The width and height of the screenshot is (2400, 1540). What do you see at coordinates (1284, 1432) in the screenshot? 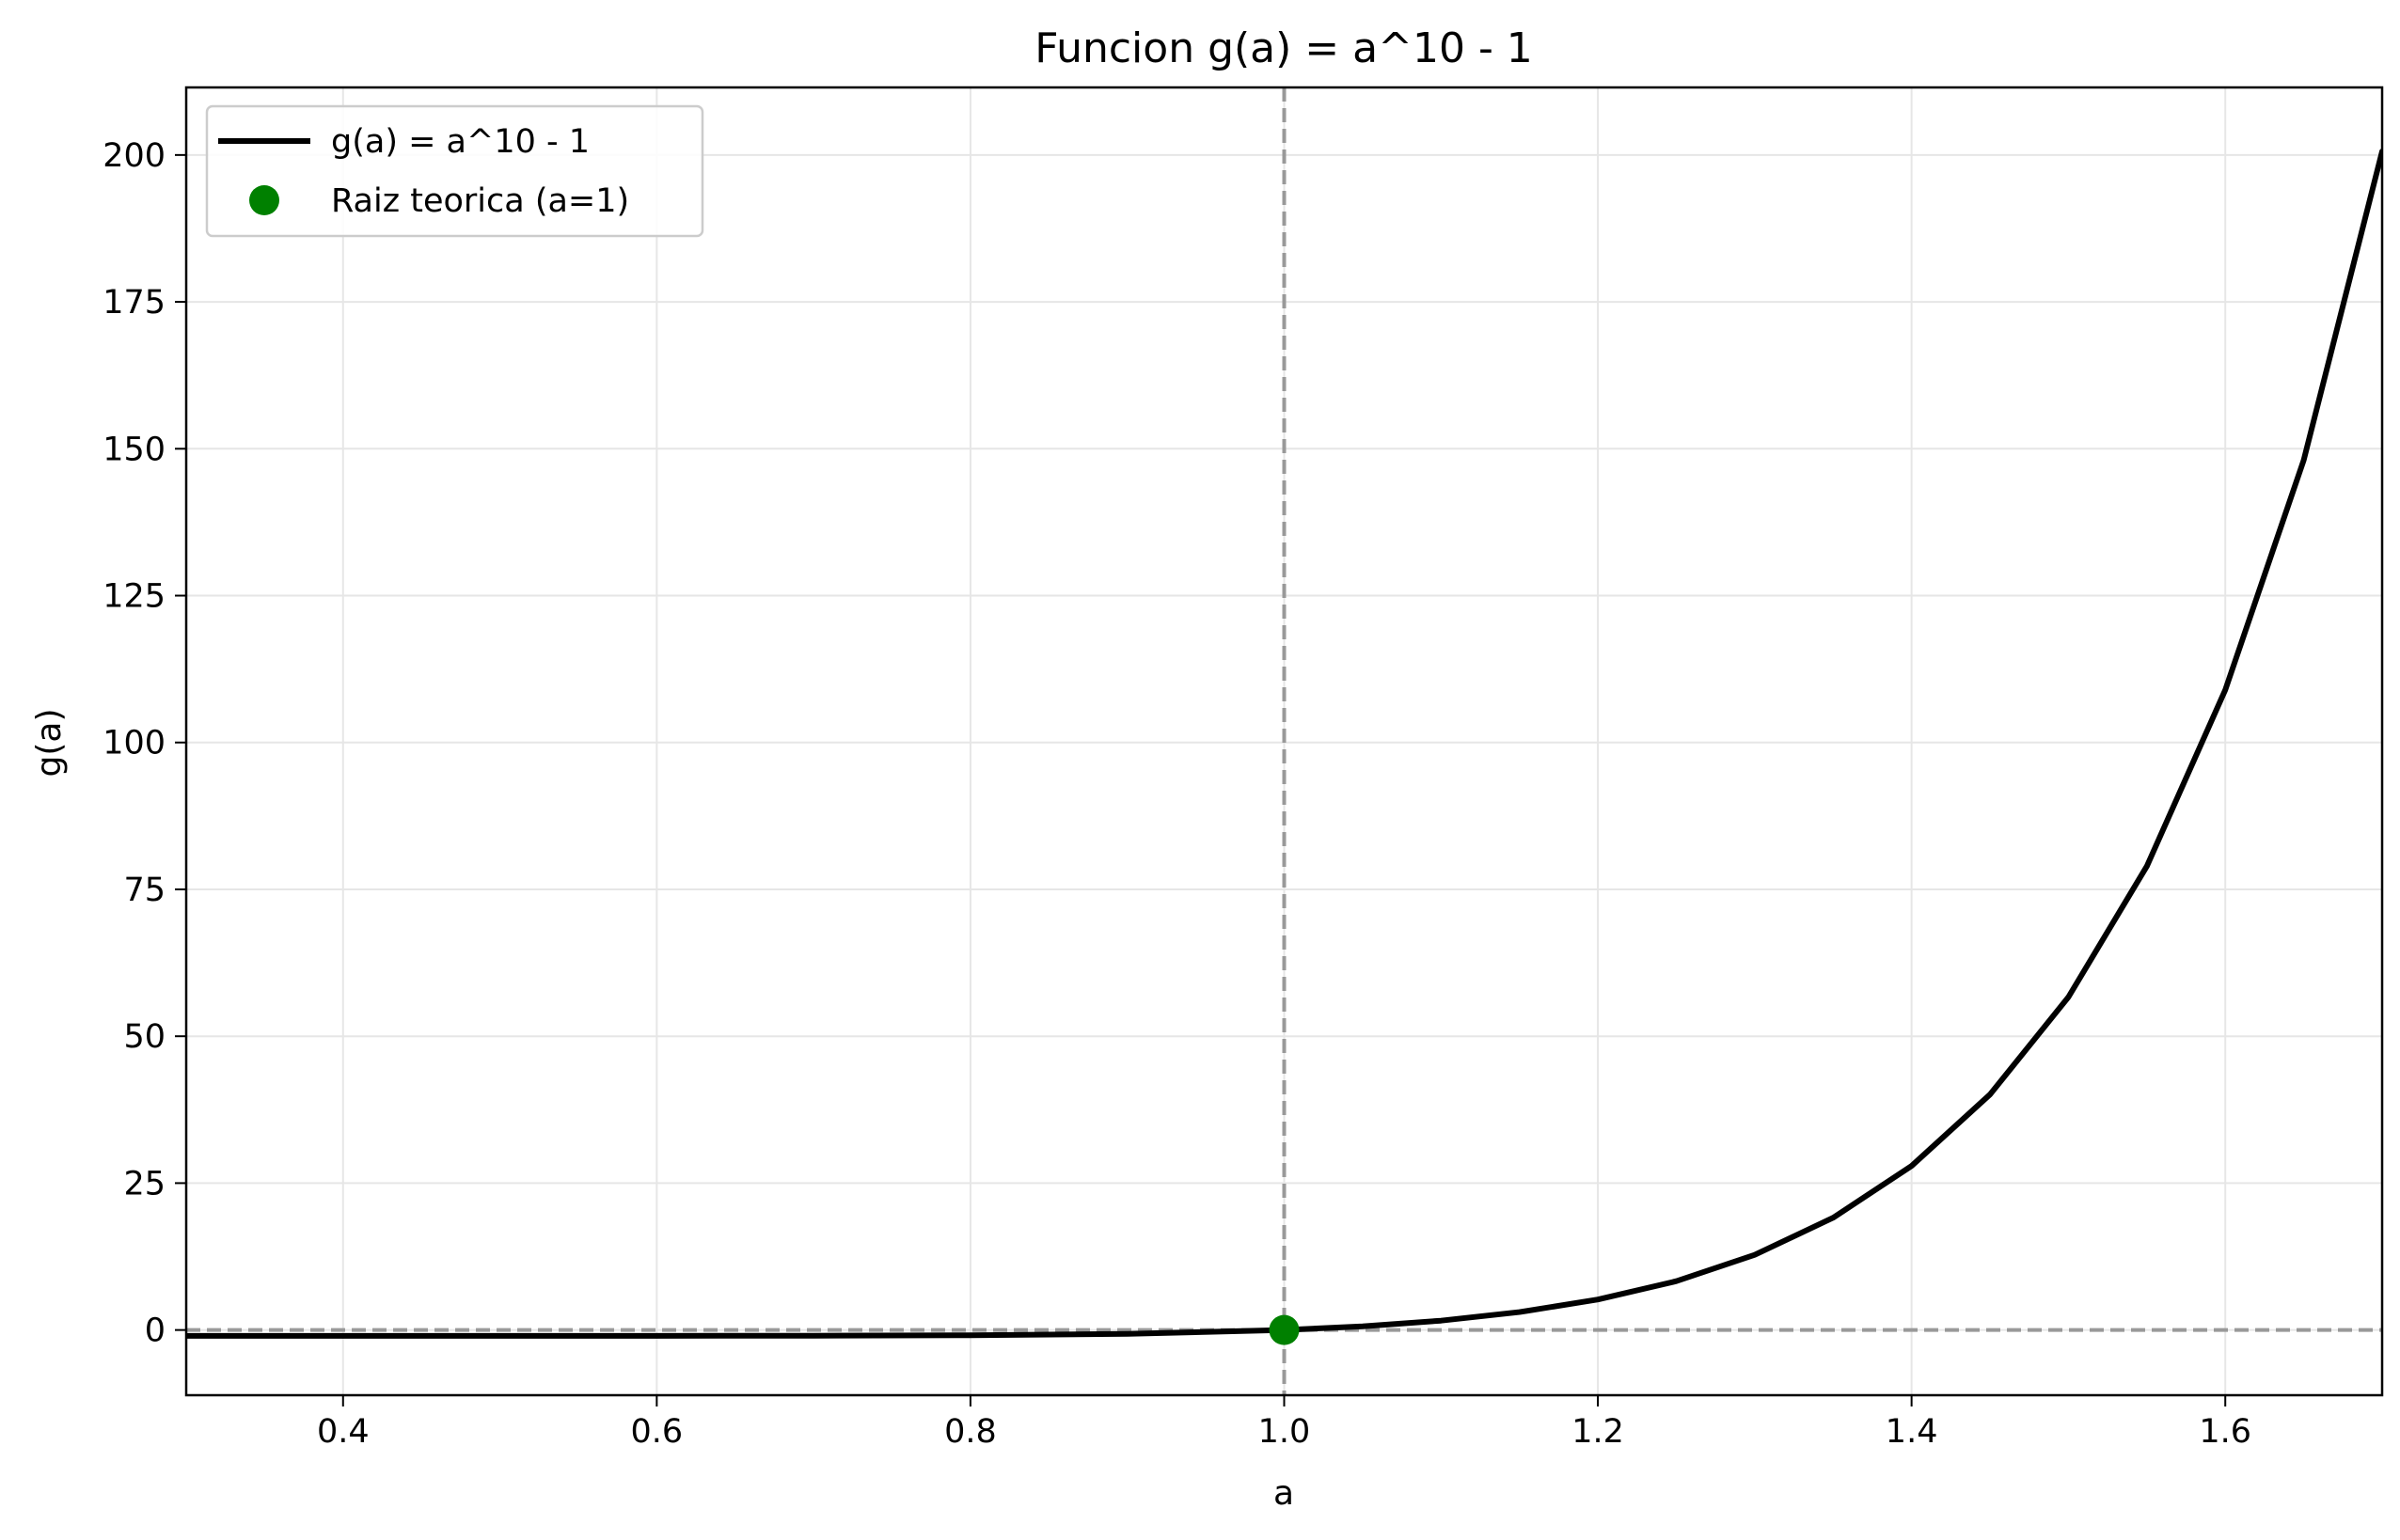
I see `x-tick-label: 1.0` at bounding box center [1284, 1432].